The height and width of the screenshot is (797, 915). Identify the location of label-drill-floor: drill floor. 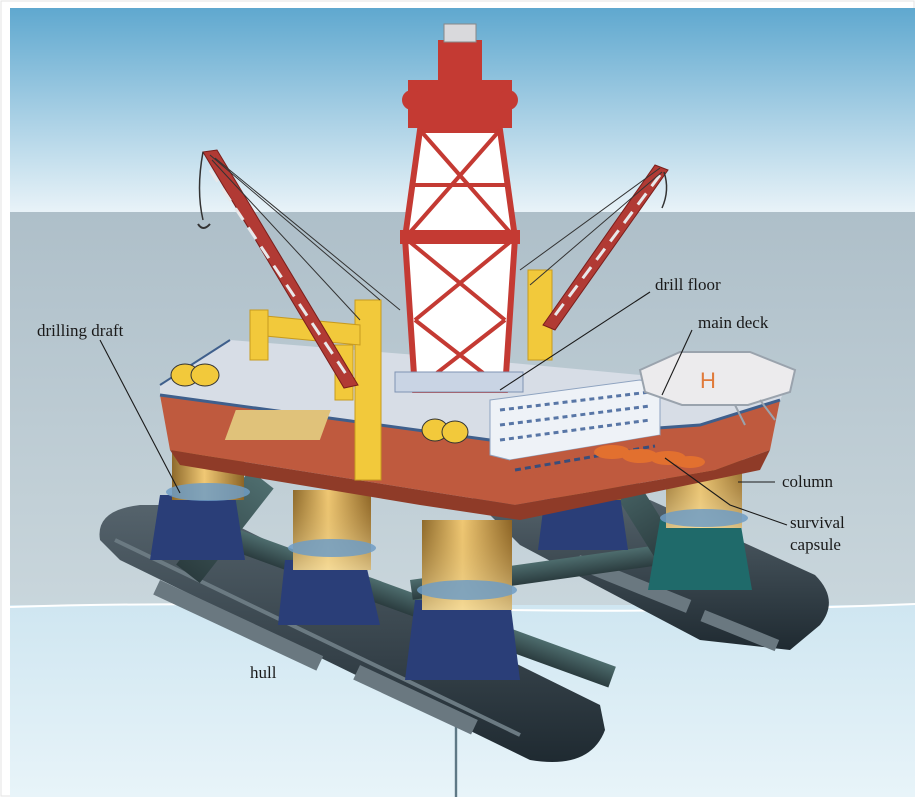
(688, 284).